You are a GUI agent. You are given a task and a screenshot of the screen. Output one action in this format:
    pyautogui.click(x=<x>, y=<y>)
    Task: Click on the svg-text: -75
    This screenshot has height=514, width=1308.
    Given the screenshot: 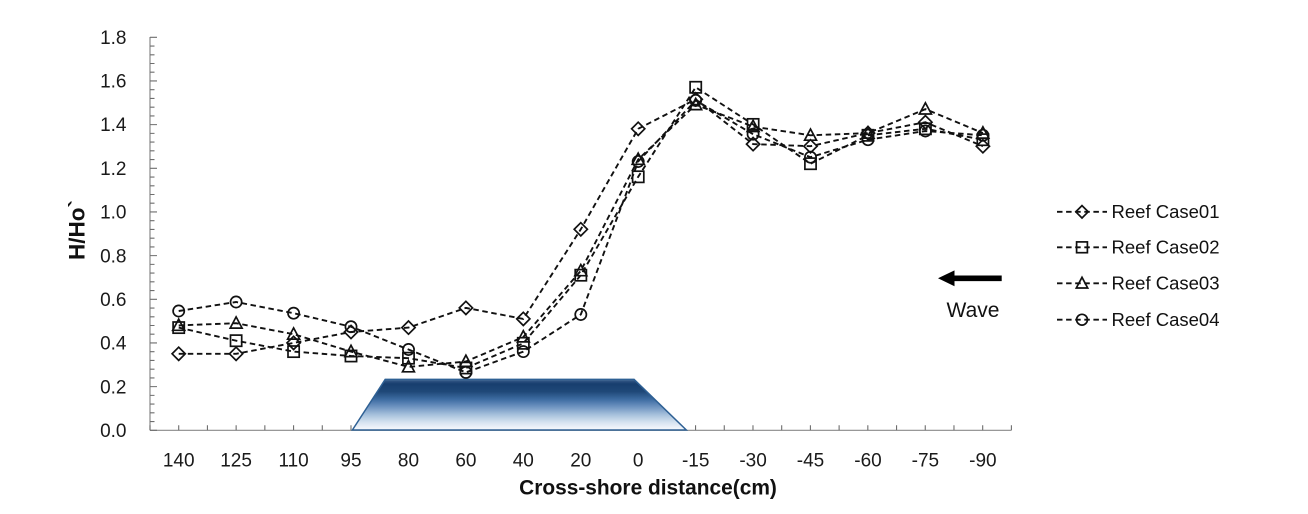 What is the action you would take?
    pyautogui.click(x=925, y=461)
    